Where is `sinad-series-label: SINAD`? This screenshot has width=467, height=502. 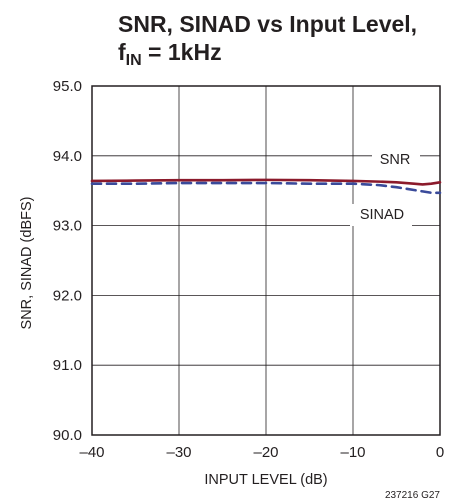 sinad-series-label: SINAD is located at coordinates (382, 215).